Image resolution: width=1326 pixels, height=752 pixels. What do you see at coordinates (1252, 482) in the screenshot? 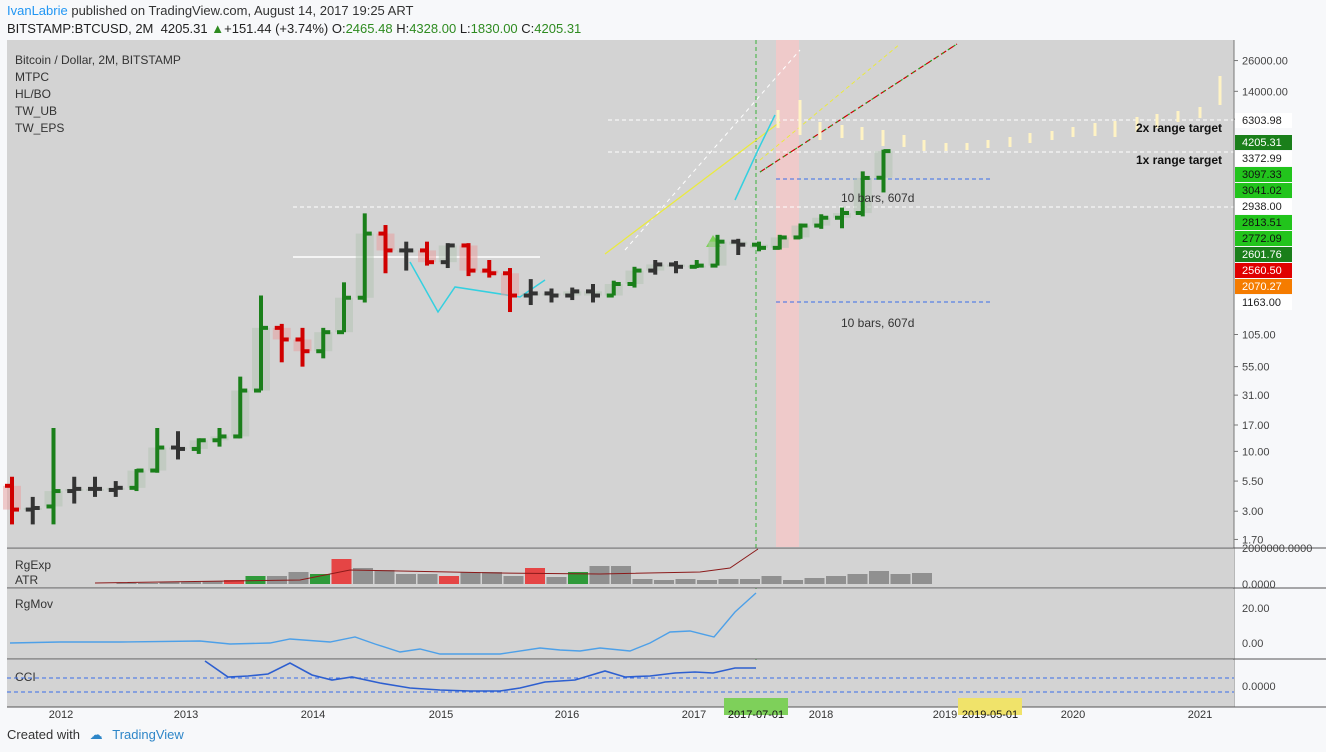
I see `y-tick-label: 5.50` at bounding box center [1252, 482].